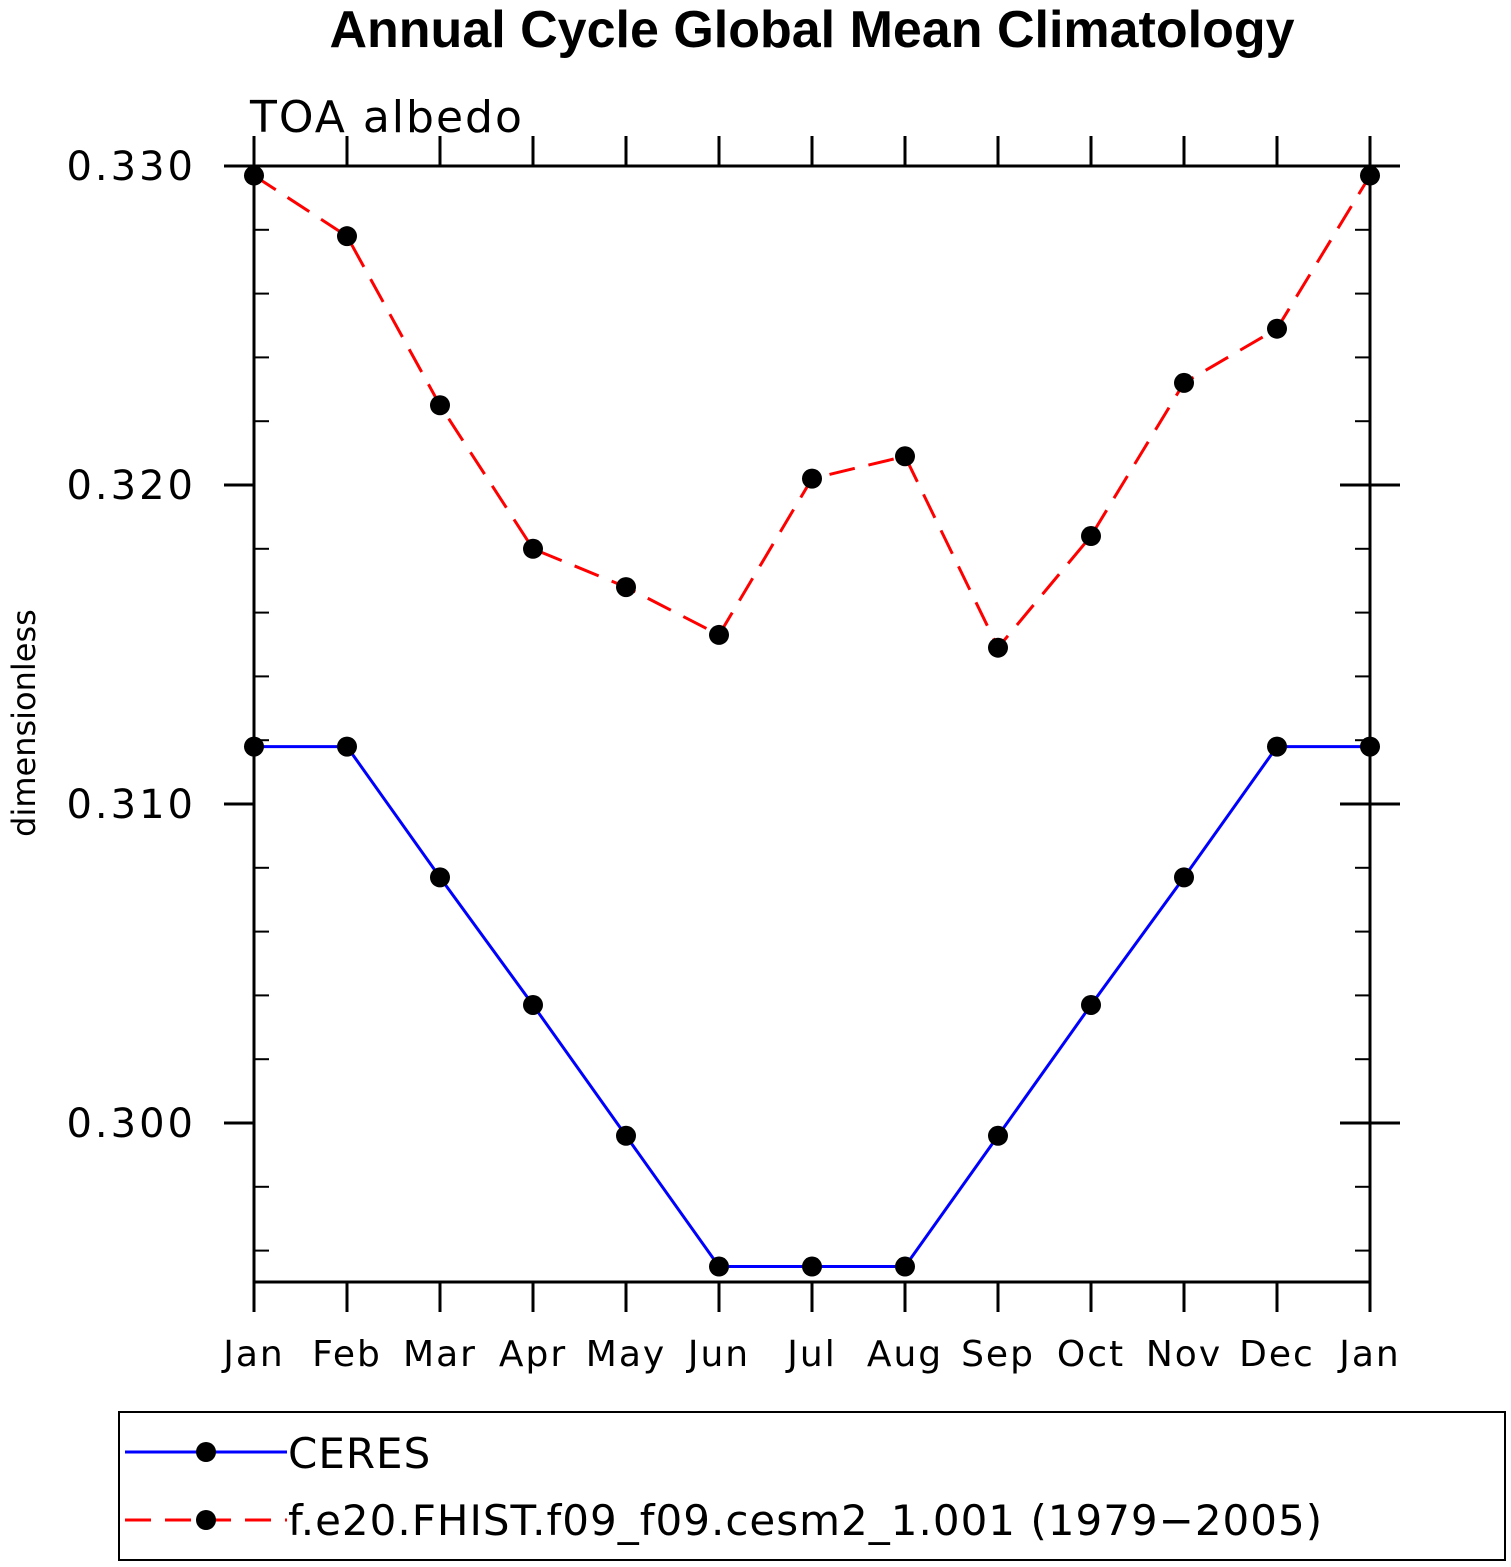  Describe the element at coordinates (131, 645) in the screenshot. I see `y-tick-labels: 0.300 0.310 0.320 0.330` at that location.